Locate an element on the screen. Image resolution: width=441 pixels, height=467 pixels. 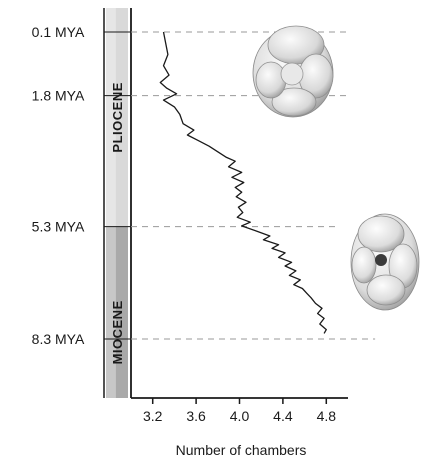
epoch-label-miocene: MIOCENE is located at coordinates (117, 332).